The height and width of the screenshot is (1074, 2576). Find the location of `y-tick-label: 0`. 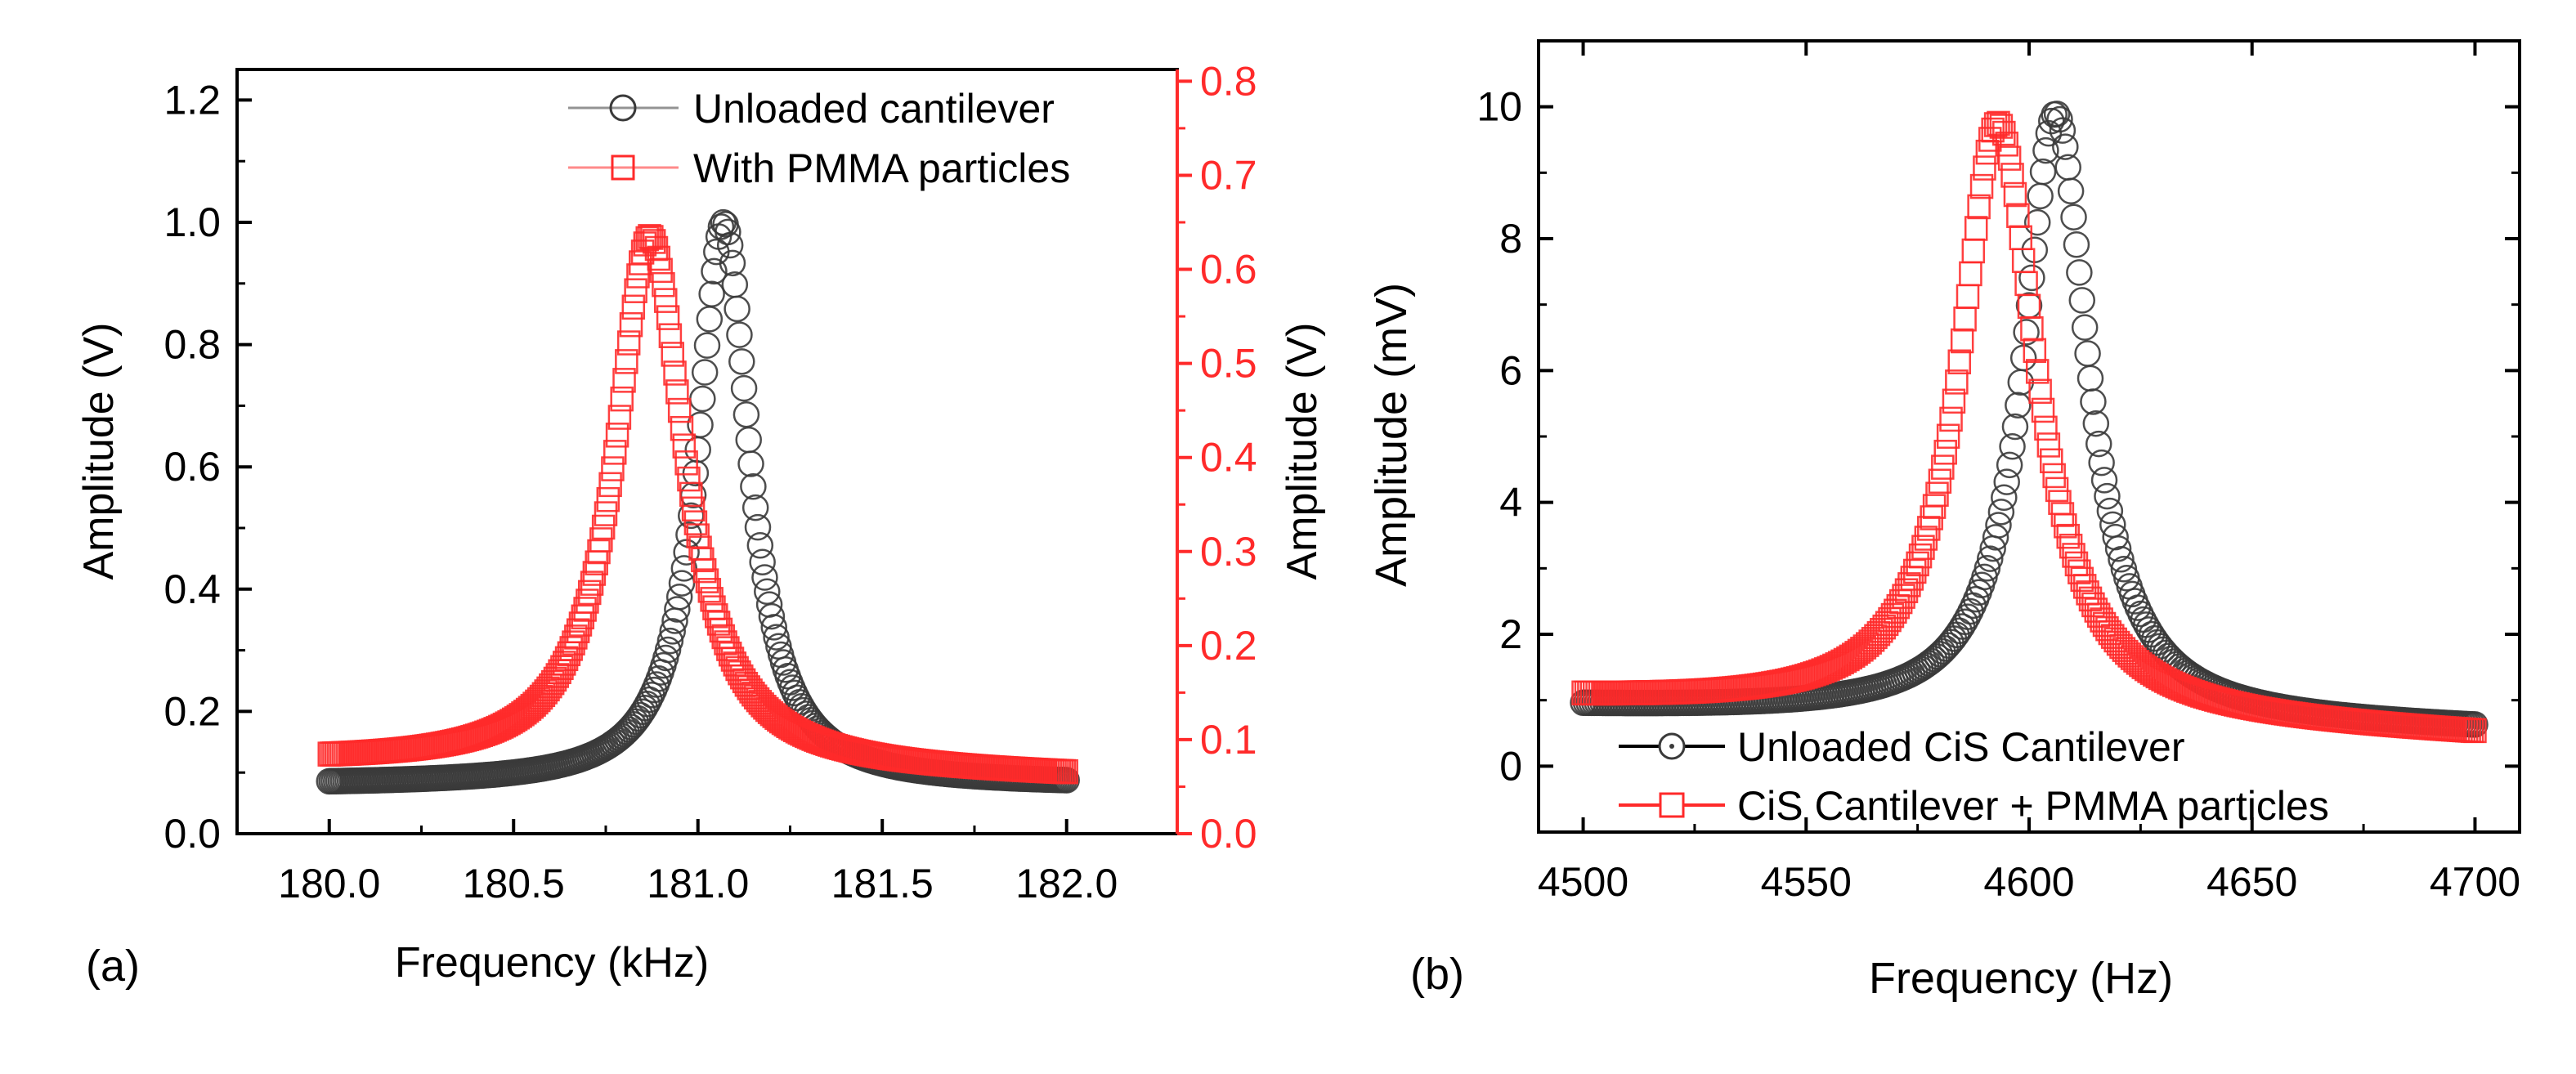

y-tick-label: 0 is located at coordinates (1510, 766).